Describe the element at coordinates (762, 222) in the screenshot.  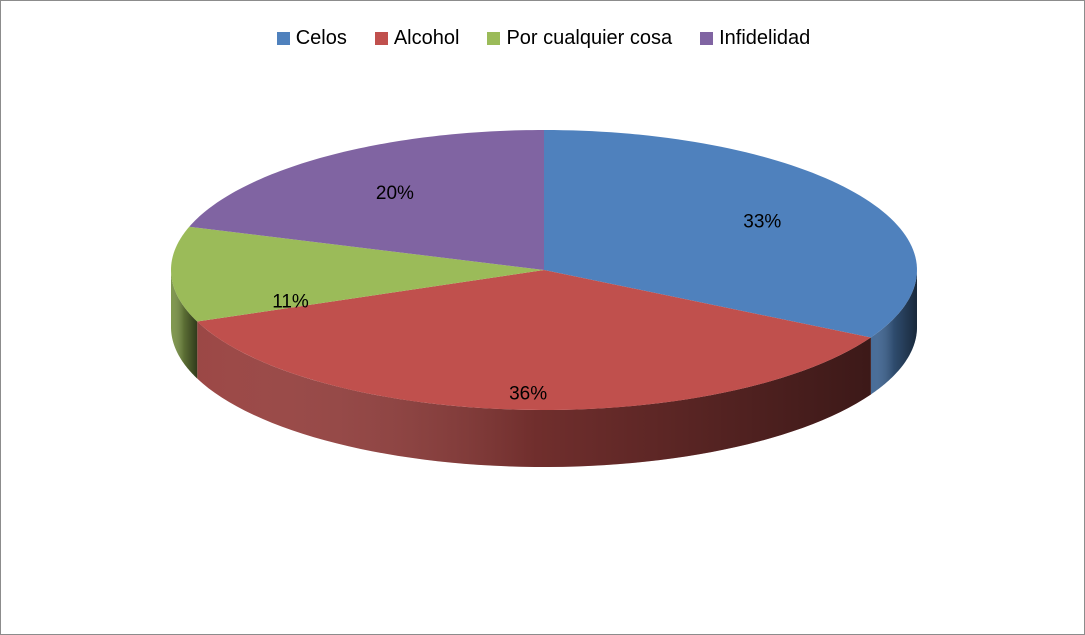
I see `data-label-celos: 33%` at that location.